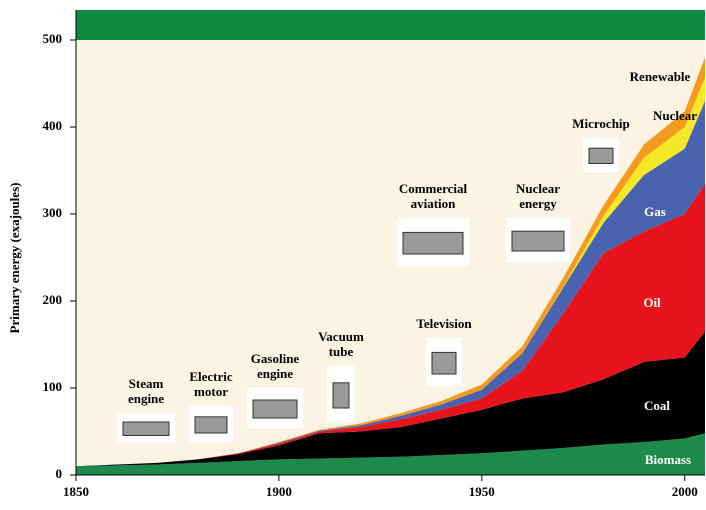 The image size is (706, 510). I want to click on y-tick-label: 300, so click(53, 212).